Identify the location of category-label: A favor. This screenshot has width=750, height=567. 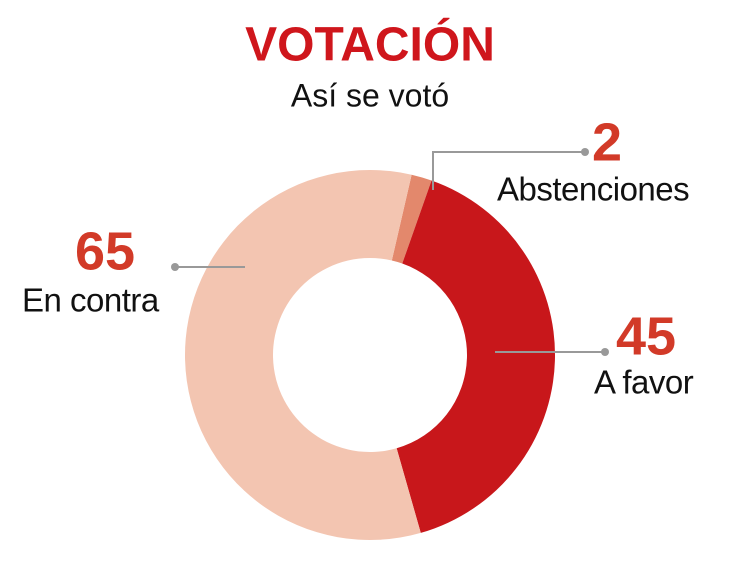
(644, 382).